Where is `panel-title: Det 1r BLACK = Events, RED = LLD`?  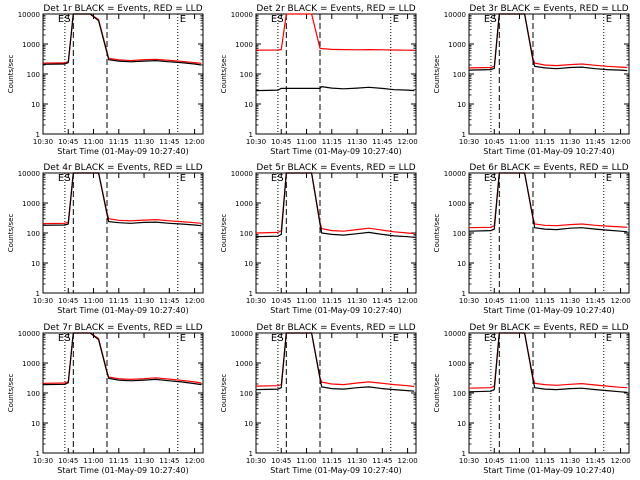
panel-title: Det 1r BLACK = Events, RED = LLD is located at coordinates (122, 9).